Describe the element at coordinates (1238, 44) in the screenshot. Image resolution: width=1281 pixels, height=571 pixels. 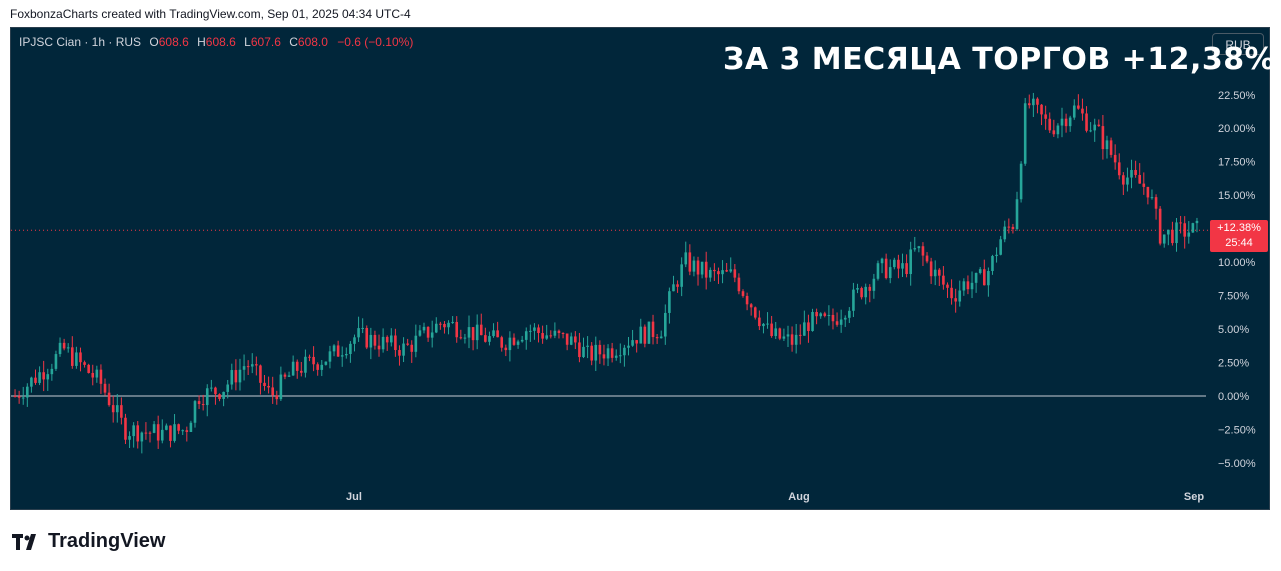
I see `currency-button: RUB` at that location.